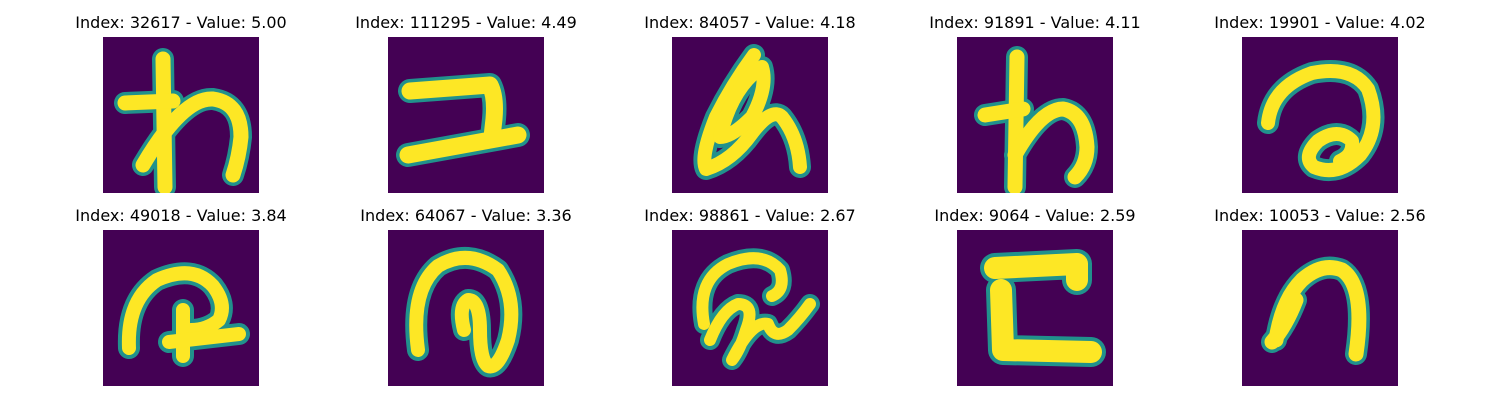  Describe the element at coordinates (1320, 215) in the screenshot. I see `panel-title: Index: 10053 - Value: 2.56` at that location.